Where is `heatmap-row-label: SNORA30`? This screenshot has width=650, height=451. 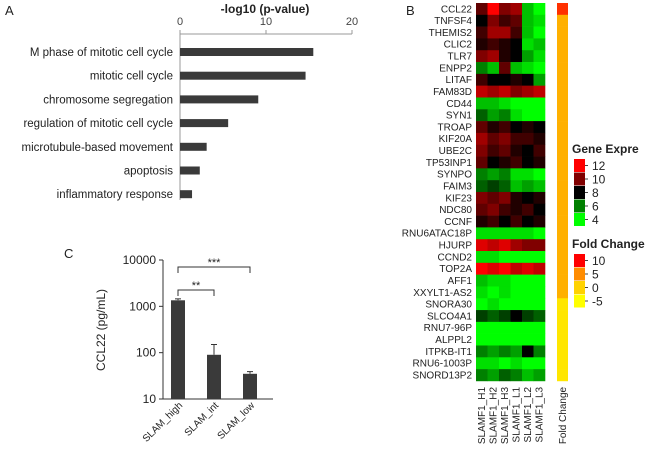
heatmap-row-label: SNORA30 is located at coordinates (448, 305).